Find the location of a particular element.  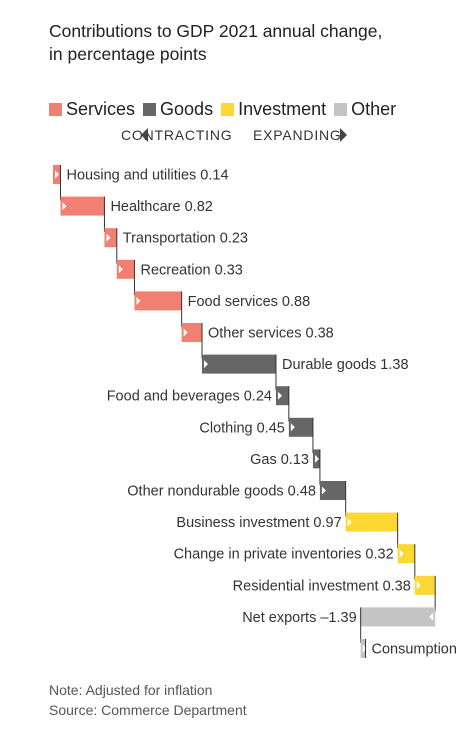

legend-item-services: Services is located at coordinates (92, 109).